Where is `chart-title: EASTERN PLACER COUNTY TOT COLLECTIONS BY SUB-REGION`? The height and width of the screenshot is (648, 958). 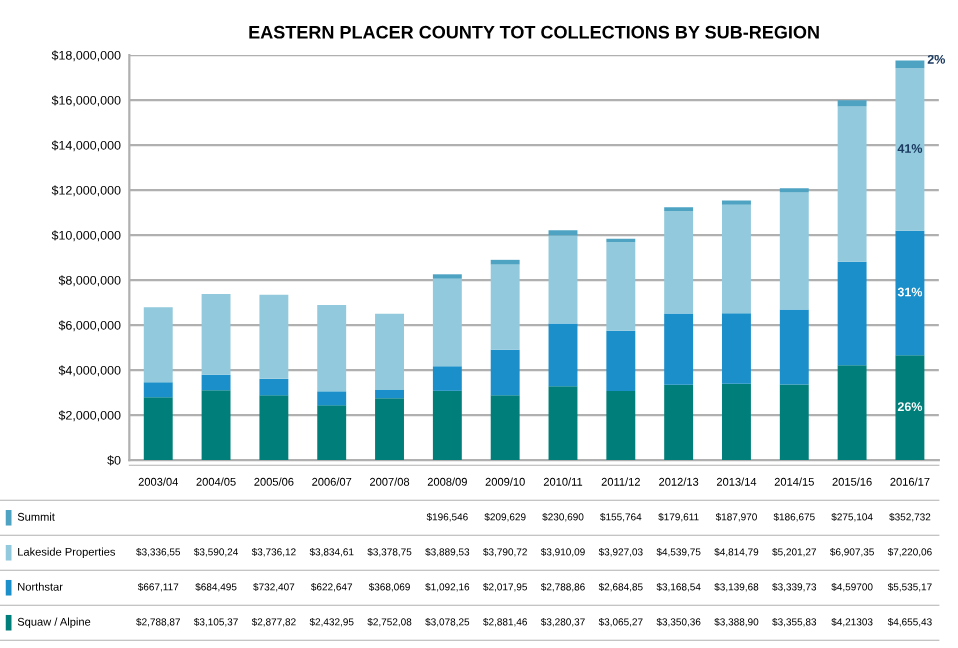
chart-title: EASTERN PLACER COUNTY TOT COLLECTIONS BY SUB-REGION is located at coordinates (534, 32).